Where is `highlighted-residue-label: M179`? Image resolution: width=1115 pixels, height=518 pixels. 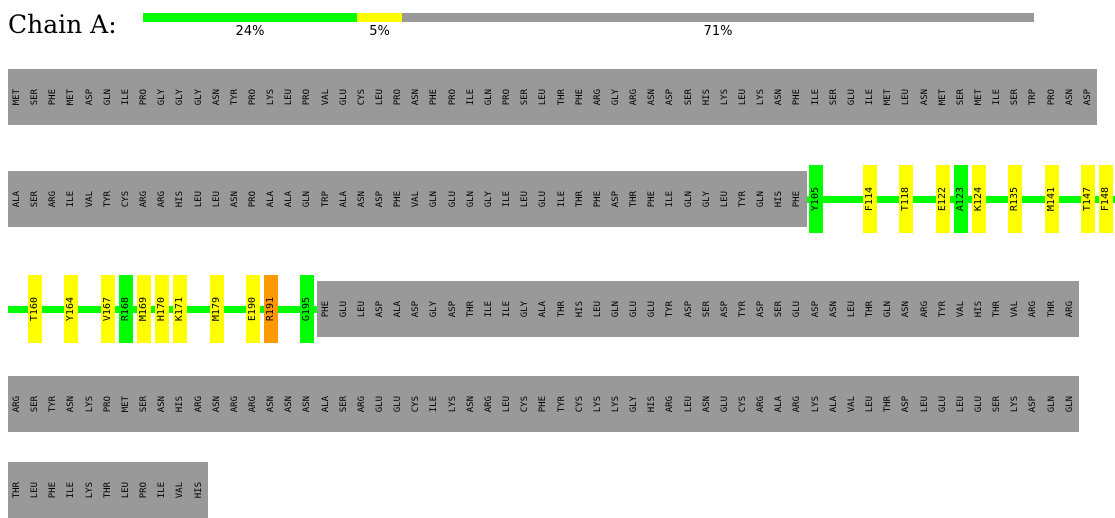
highlighted-residue-label: M179 is located at coordinates (216, 309).